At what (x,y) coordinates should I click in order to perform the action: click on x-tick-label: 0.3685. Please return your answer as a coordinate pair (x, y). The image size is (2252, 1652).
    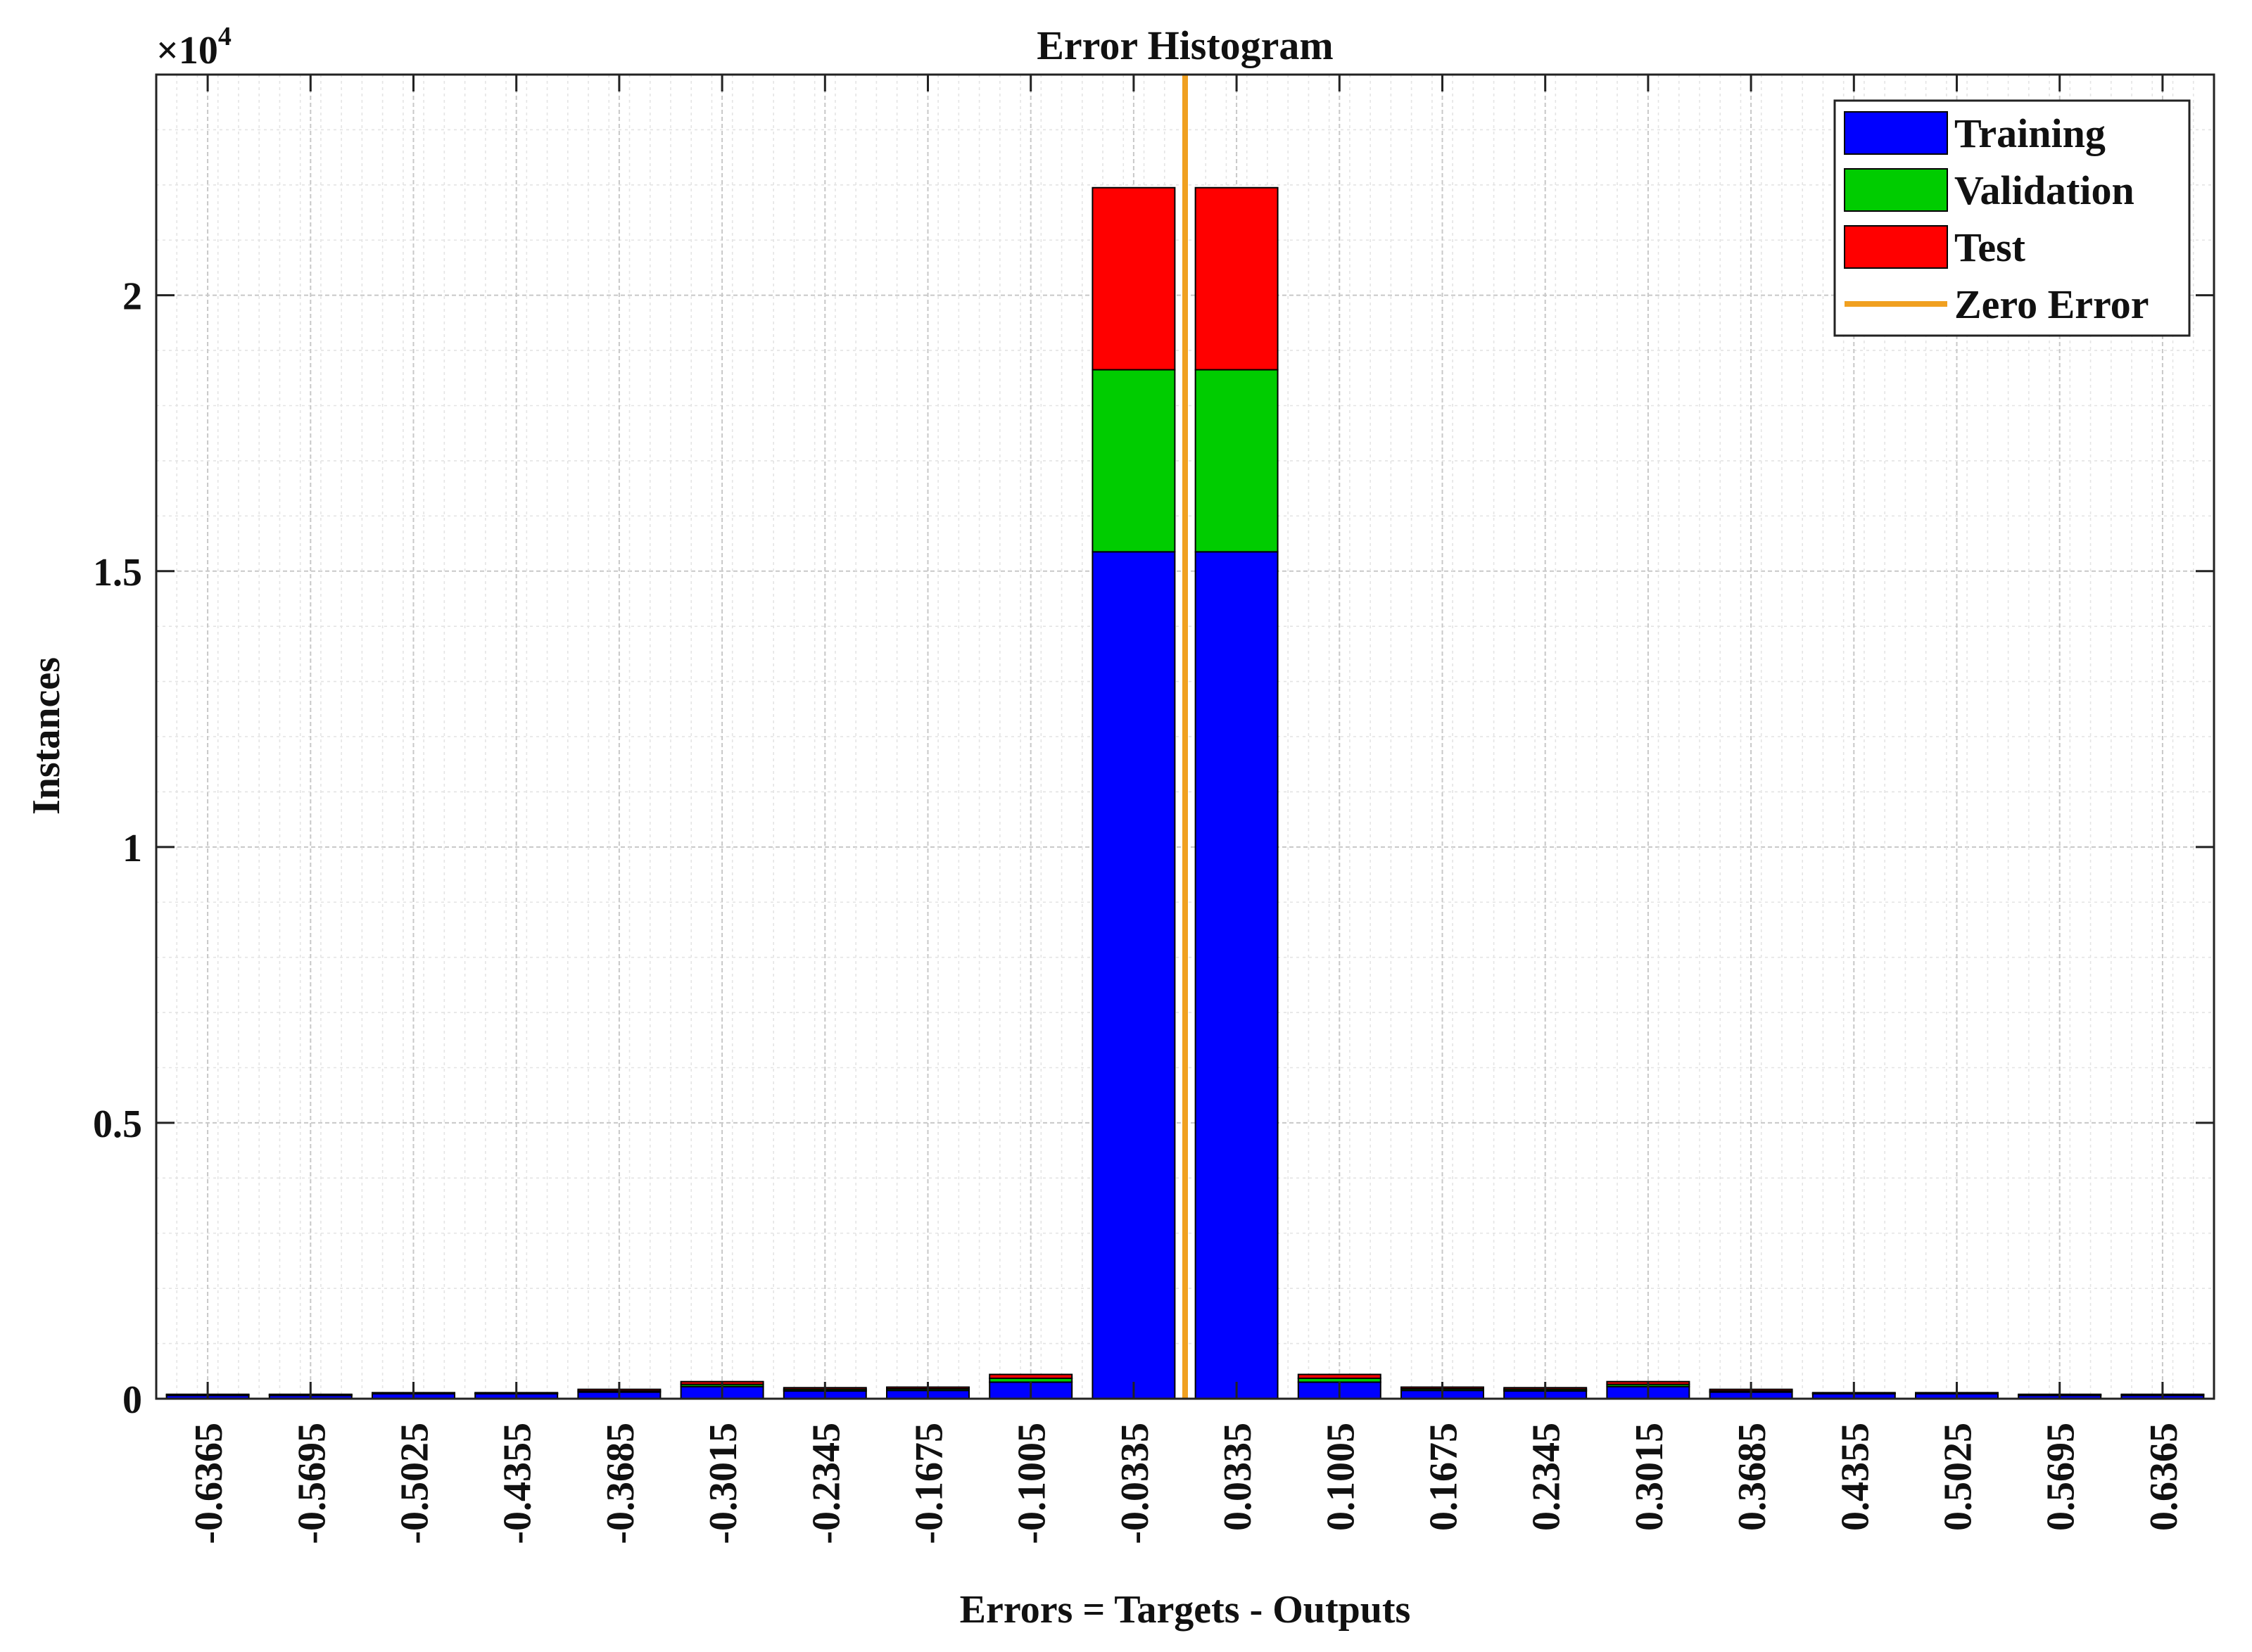
    Looking at the image, I should click on (1752, 1477).